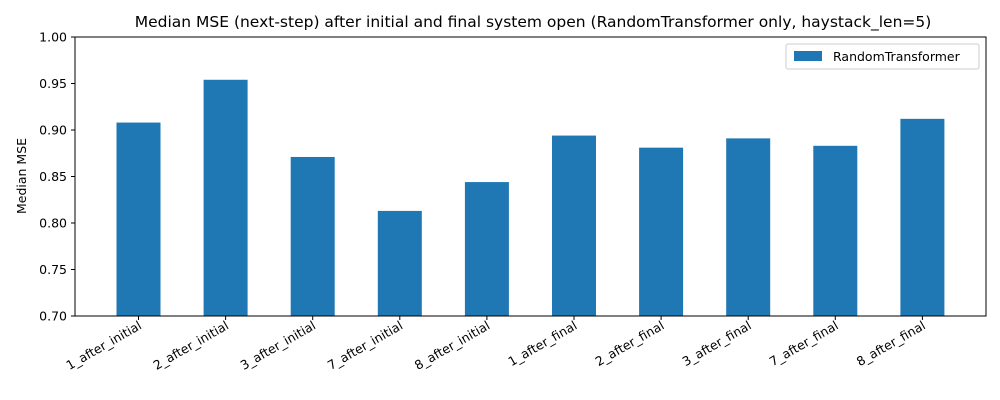 Image resolution: width=1000 pixels, height=400 pixels. I want to click on x-tick-label: 2_after_final, so click(629, 343).